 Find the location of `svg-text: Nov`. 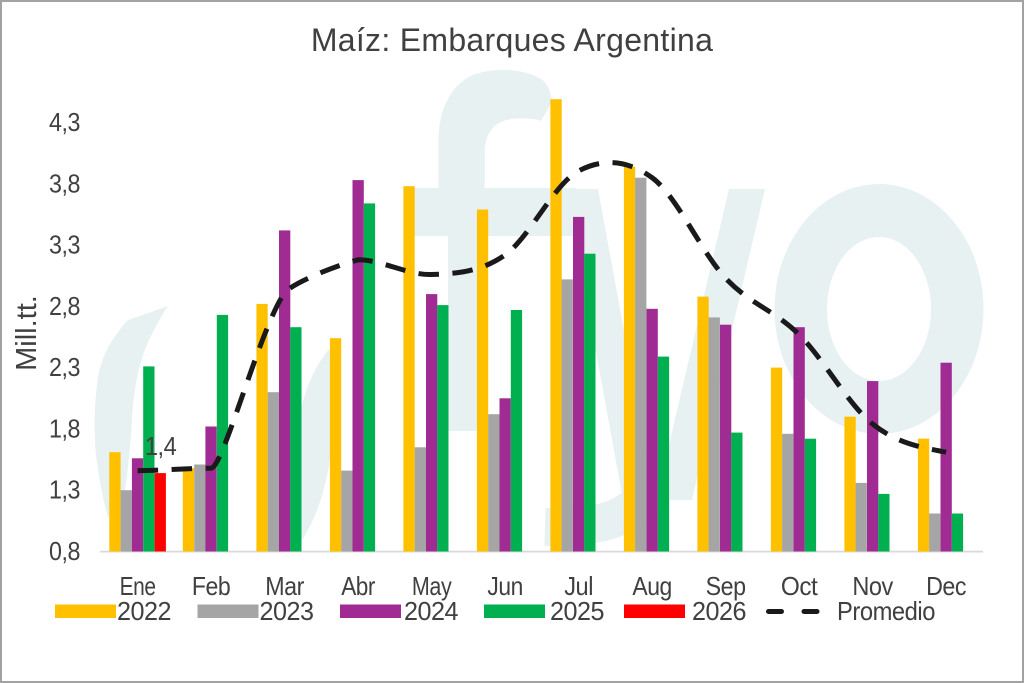

svg-text: Nov is located at coordinates (872, 586).